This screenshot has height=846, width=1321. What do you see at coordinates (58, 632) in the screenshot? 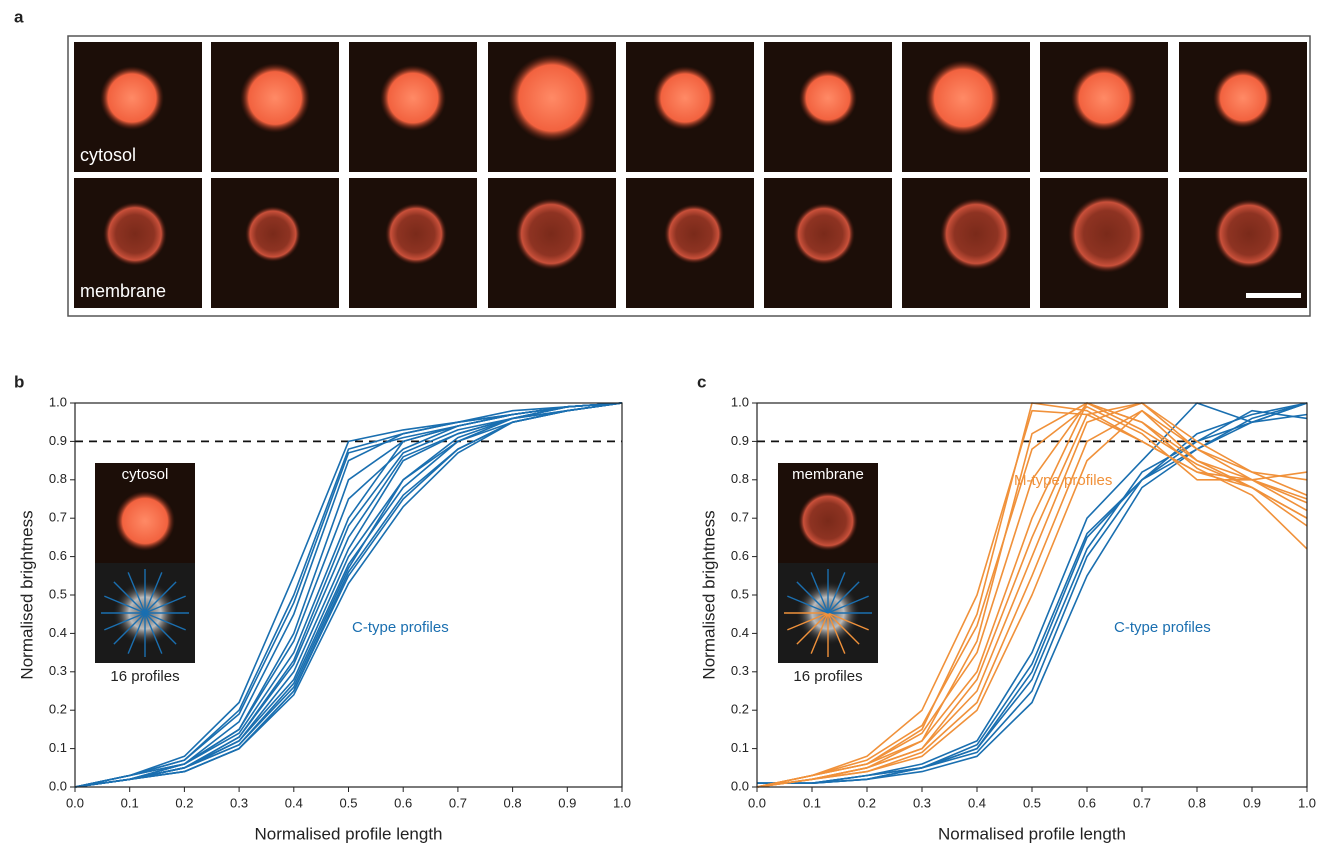
I see `y-tick-label: 0.4` at bounding box center [58, 632].